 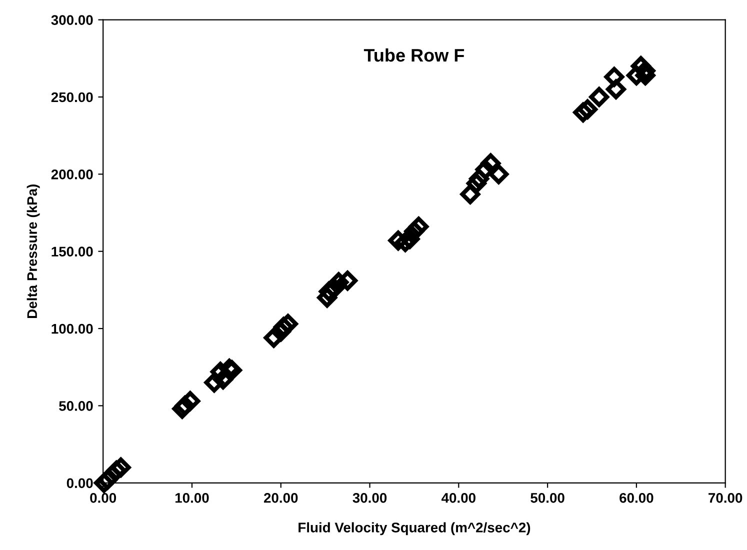 What do you see at coordinates (72, 97) in the screenshot?
I see `y-tick-label: 250.00` at bounding box center [72, 97].